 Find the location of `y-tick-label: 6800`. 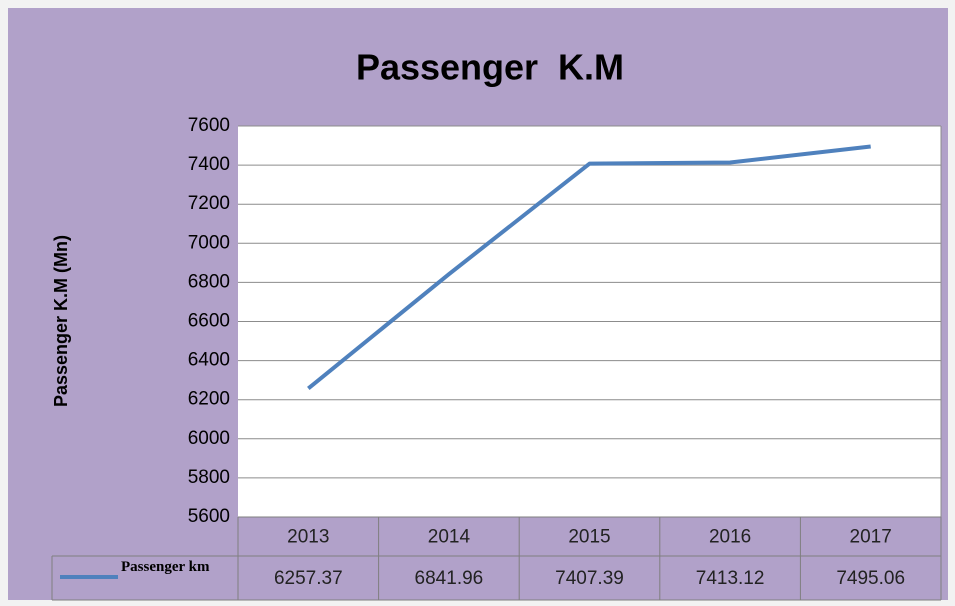

y-tick-label: 6800 is located at coordinates (209, 281).